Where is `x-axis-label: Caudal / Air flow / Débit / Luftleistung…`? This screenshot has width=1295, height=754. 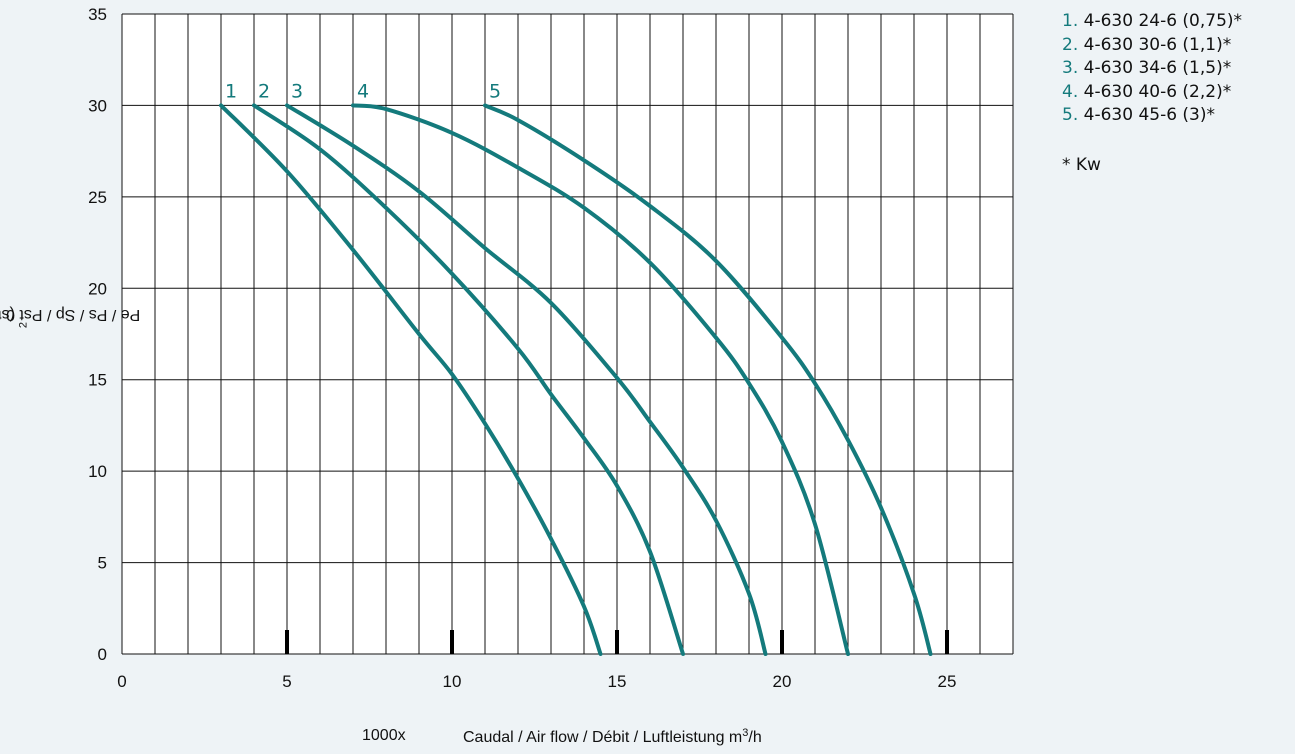 x-axis-label: Caudal / Air flow / Débit / Luftleistung… is located at coordinates (612, 736).